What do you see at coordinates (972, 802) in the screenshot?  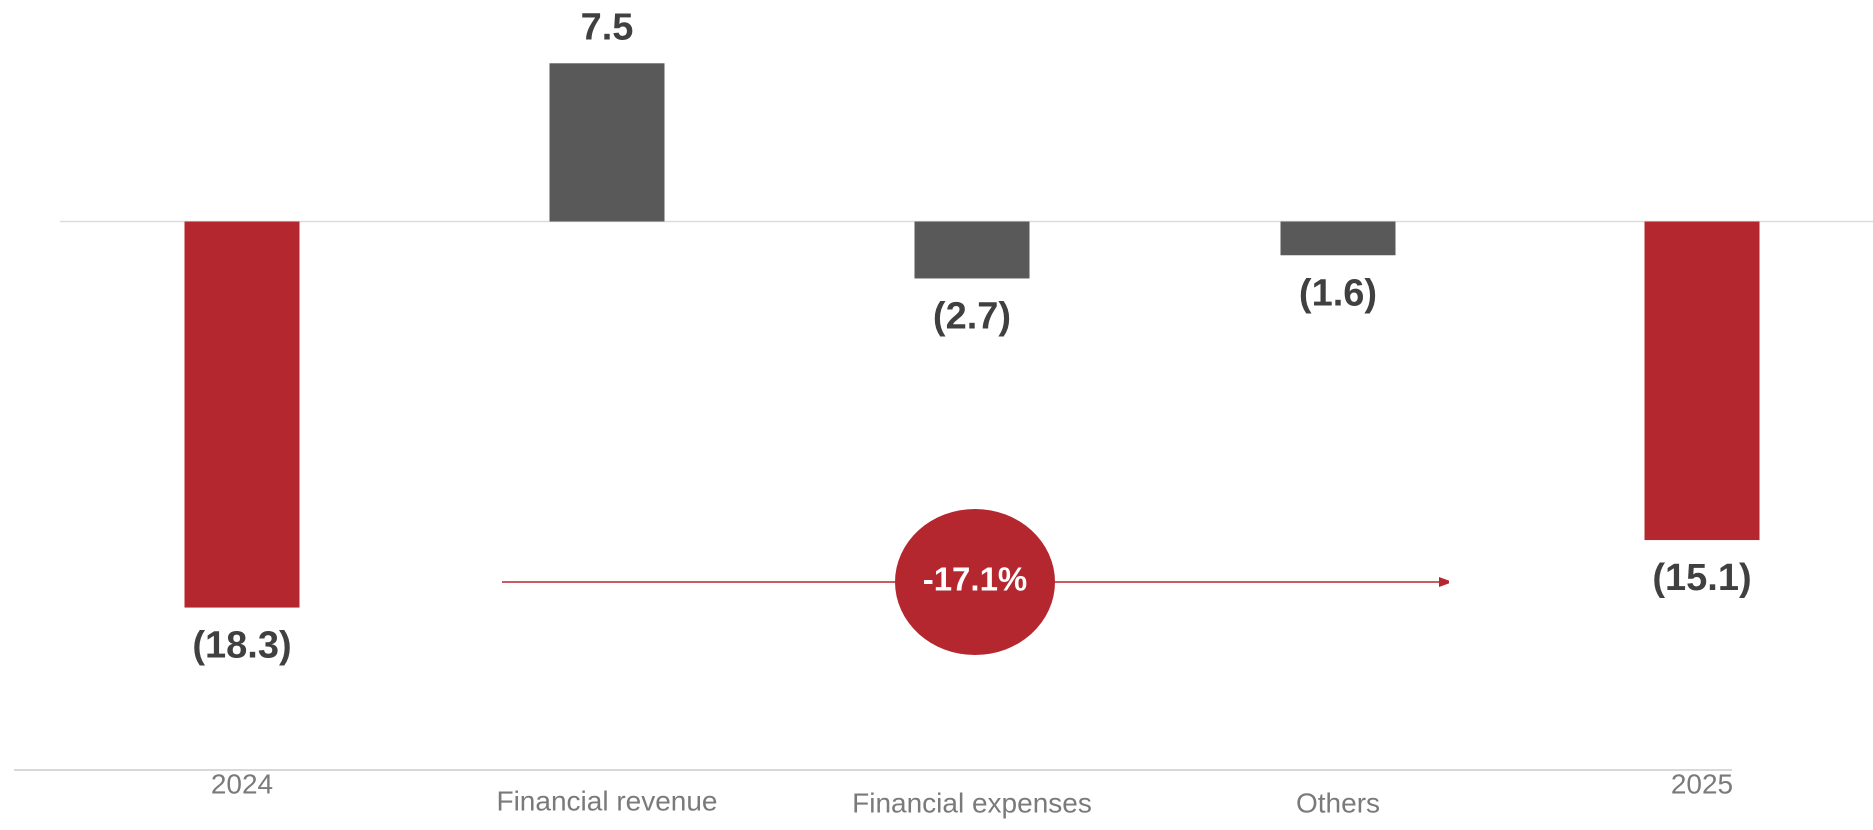 I see `x-tick-label: Financial expenses` at bounding box center [972, 802].